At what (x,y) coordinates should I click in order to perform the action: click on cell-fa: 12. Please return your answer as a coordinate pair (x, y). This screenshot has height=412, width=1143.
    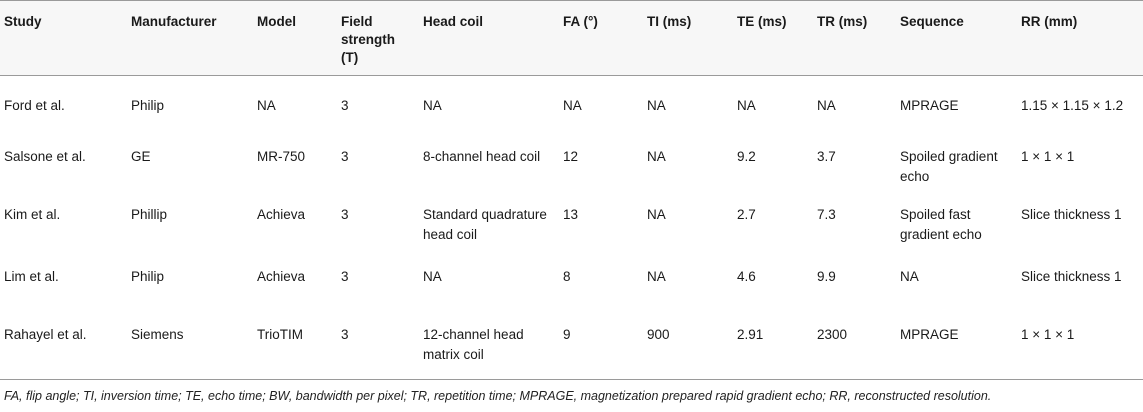
    Looking at the image, I should click on (571, 156).